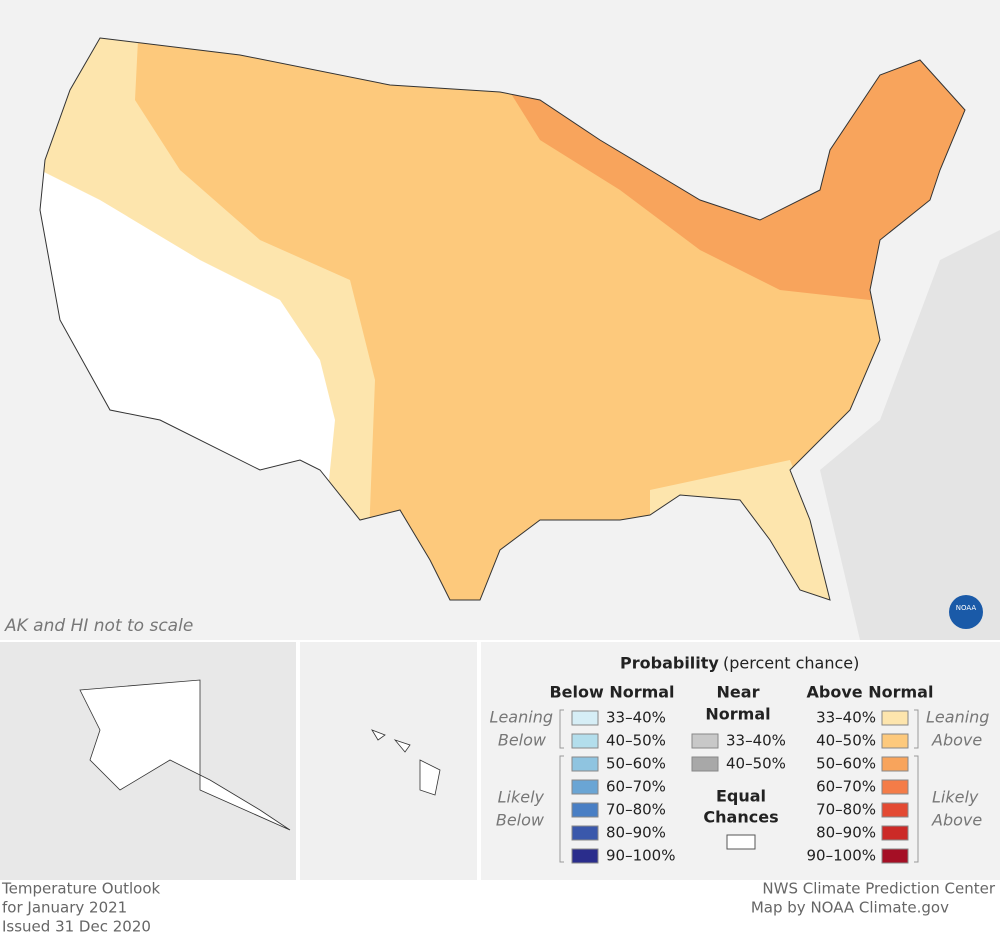  Describe the element at coordinates (741, 796) in the screenshot. I see `equal-heading: Equal` at that location.